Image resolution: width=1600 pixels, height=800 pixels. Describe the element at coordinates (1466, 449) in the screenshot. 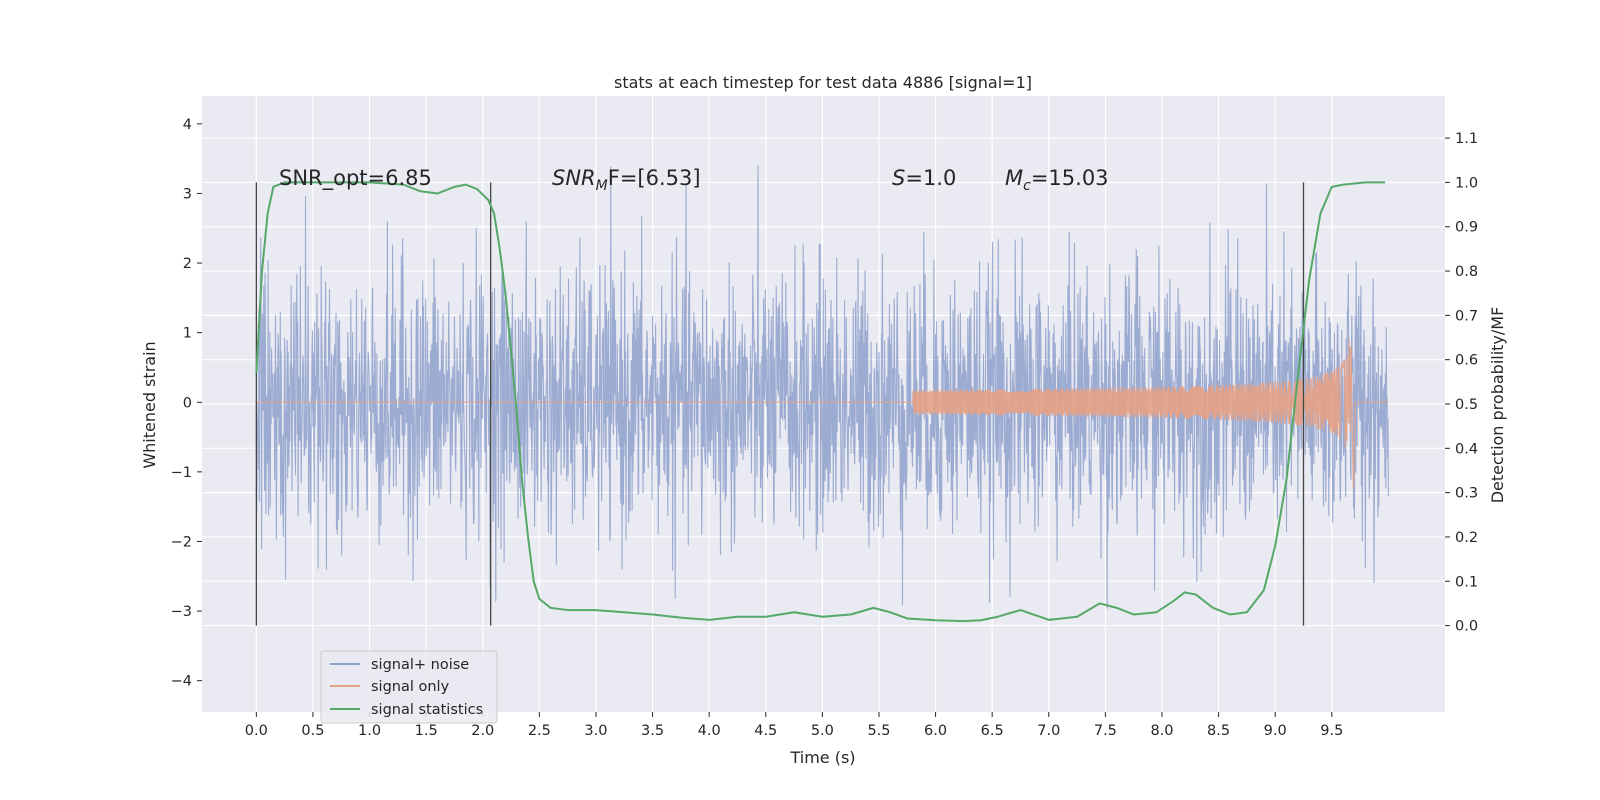

I see `y2-tick-label: 0.4` at that location.